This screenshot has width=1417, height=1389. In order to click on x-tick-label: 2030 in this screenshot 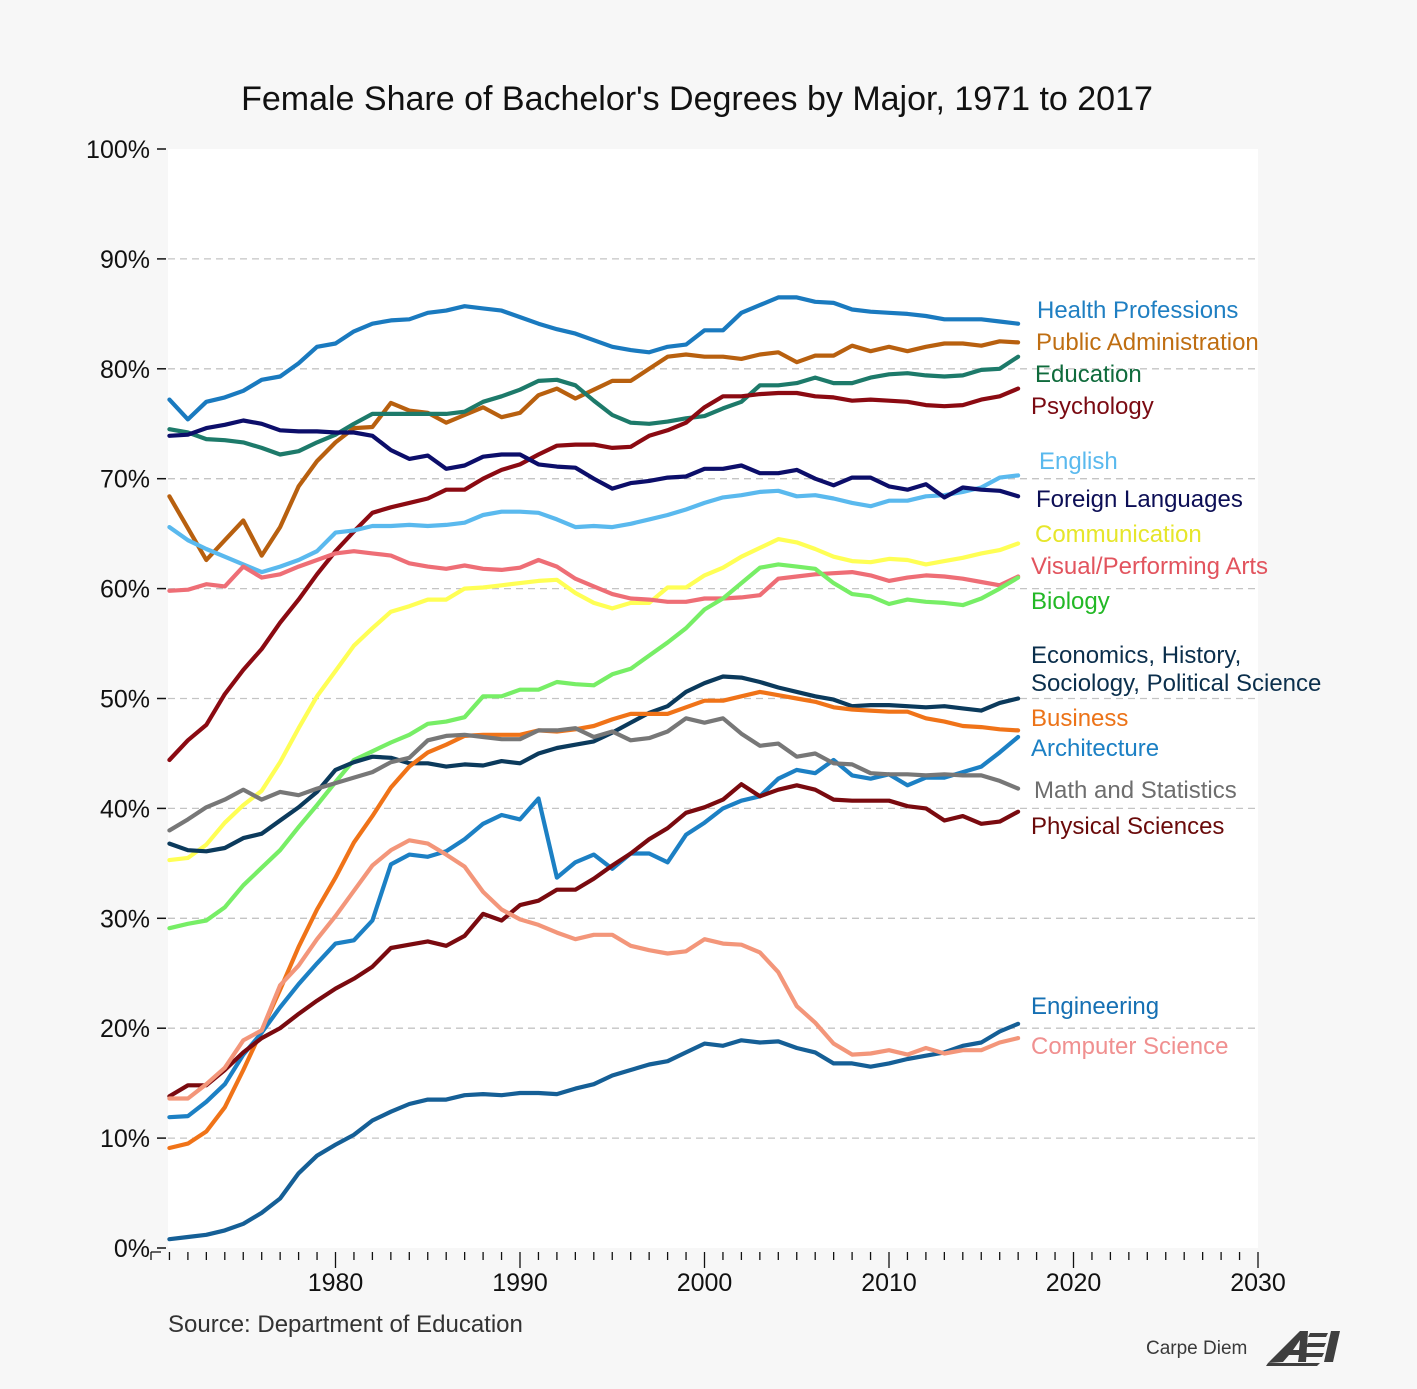, I will do `click(1258, 1283)`.